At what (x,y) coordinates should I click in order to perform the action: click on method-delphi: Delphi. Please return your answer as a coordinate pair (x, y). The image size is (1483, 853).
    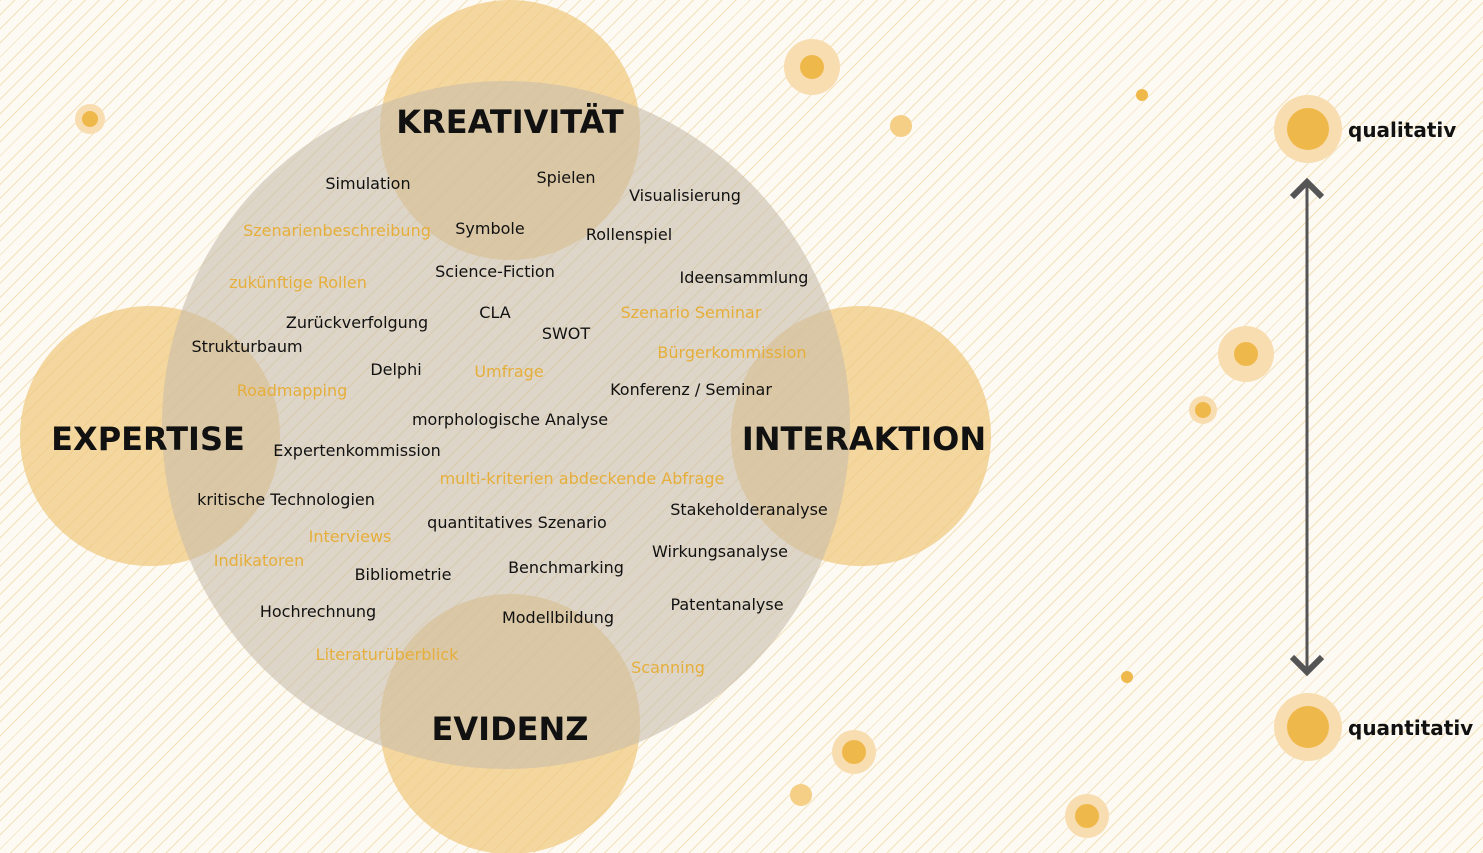
    Looking at the image, I should click on (395, 369).